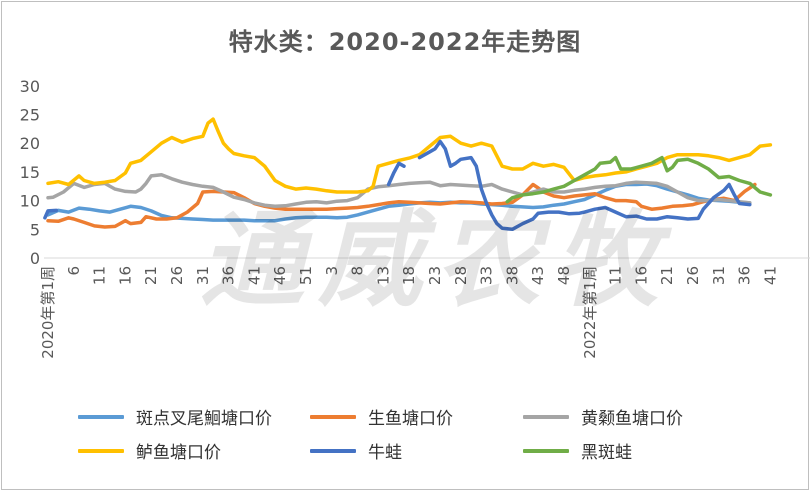  I want to click on x-tick-label: 13, so click(383, 275).